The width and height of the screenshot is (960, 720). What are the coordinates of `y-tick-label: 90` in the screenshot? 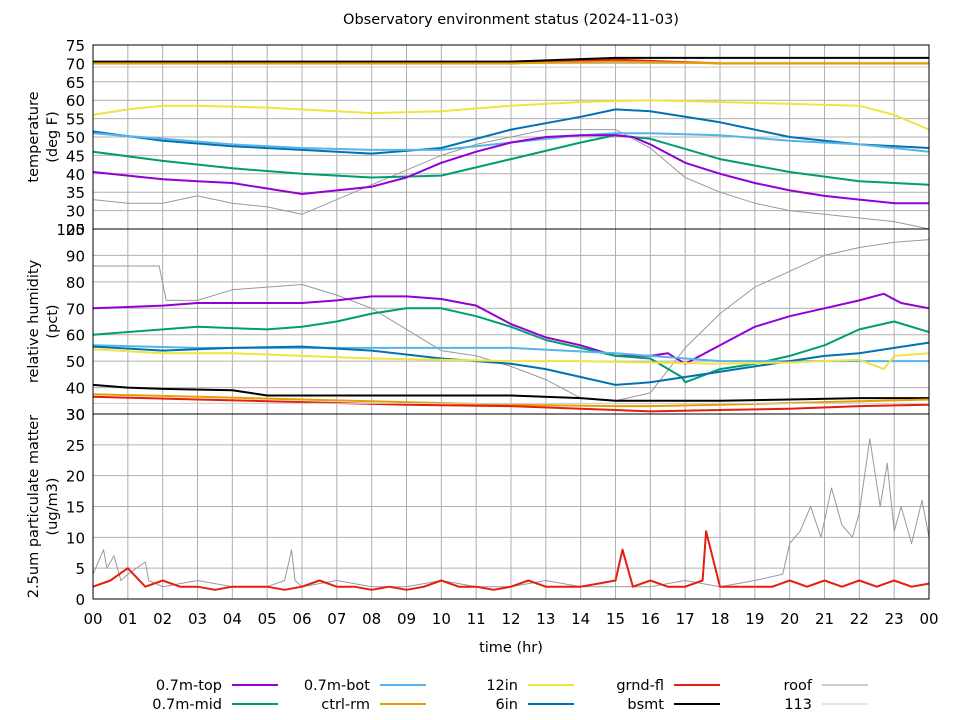 It's located at (75, 256).